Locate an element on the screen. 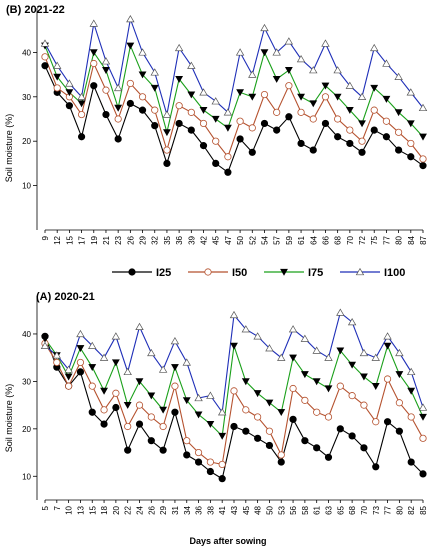 Image resolution: width=439 pixels, height=550 pixels. x-tick-label: 52 is located at coordinates (252, 239).